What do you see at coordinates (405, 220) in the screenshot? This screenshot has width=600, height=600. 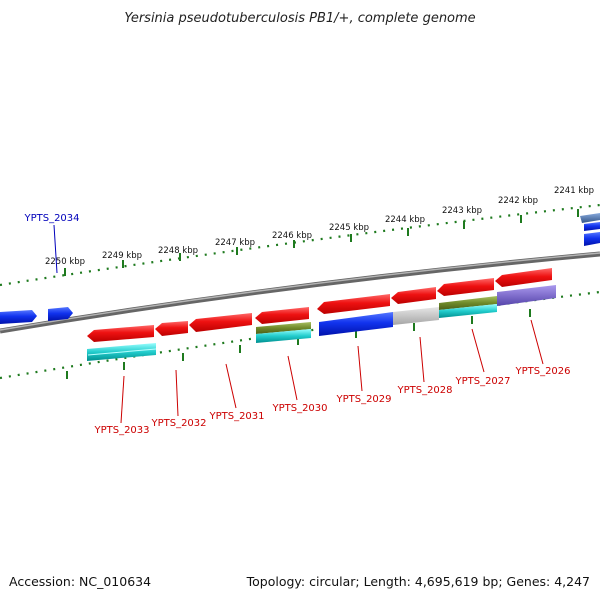 I see `kbp-label: 2244 kbp` at bounding box center [405, 220].